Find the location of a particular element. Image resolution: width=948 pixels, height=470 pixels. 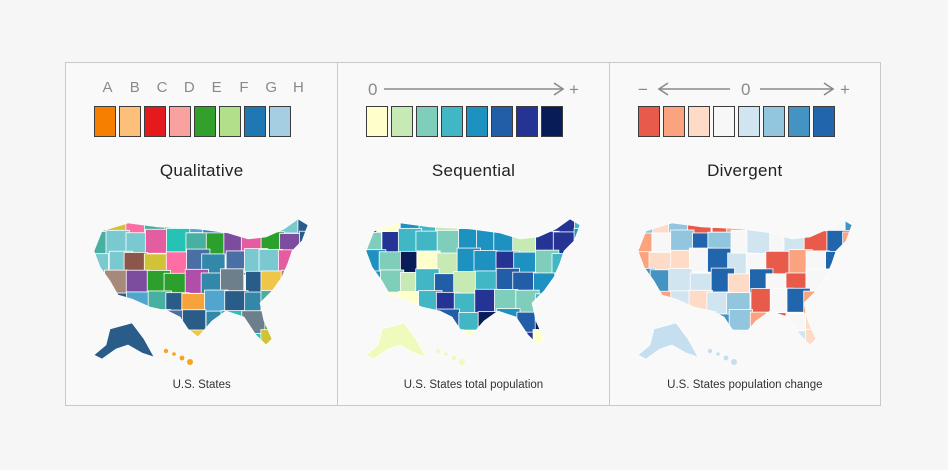

category-label-a: A is located at coordinates (107, 87).